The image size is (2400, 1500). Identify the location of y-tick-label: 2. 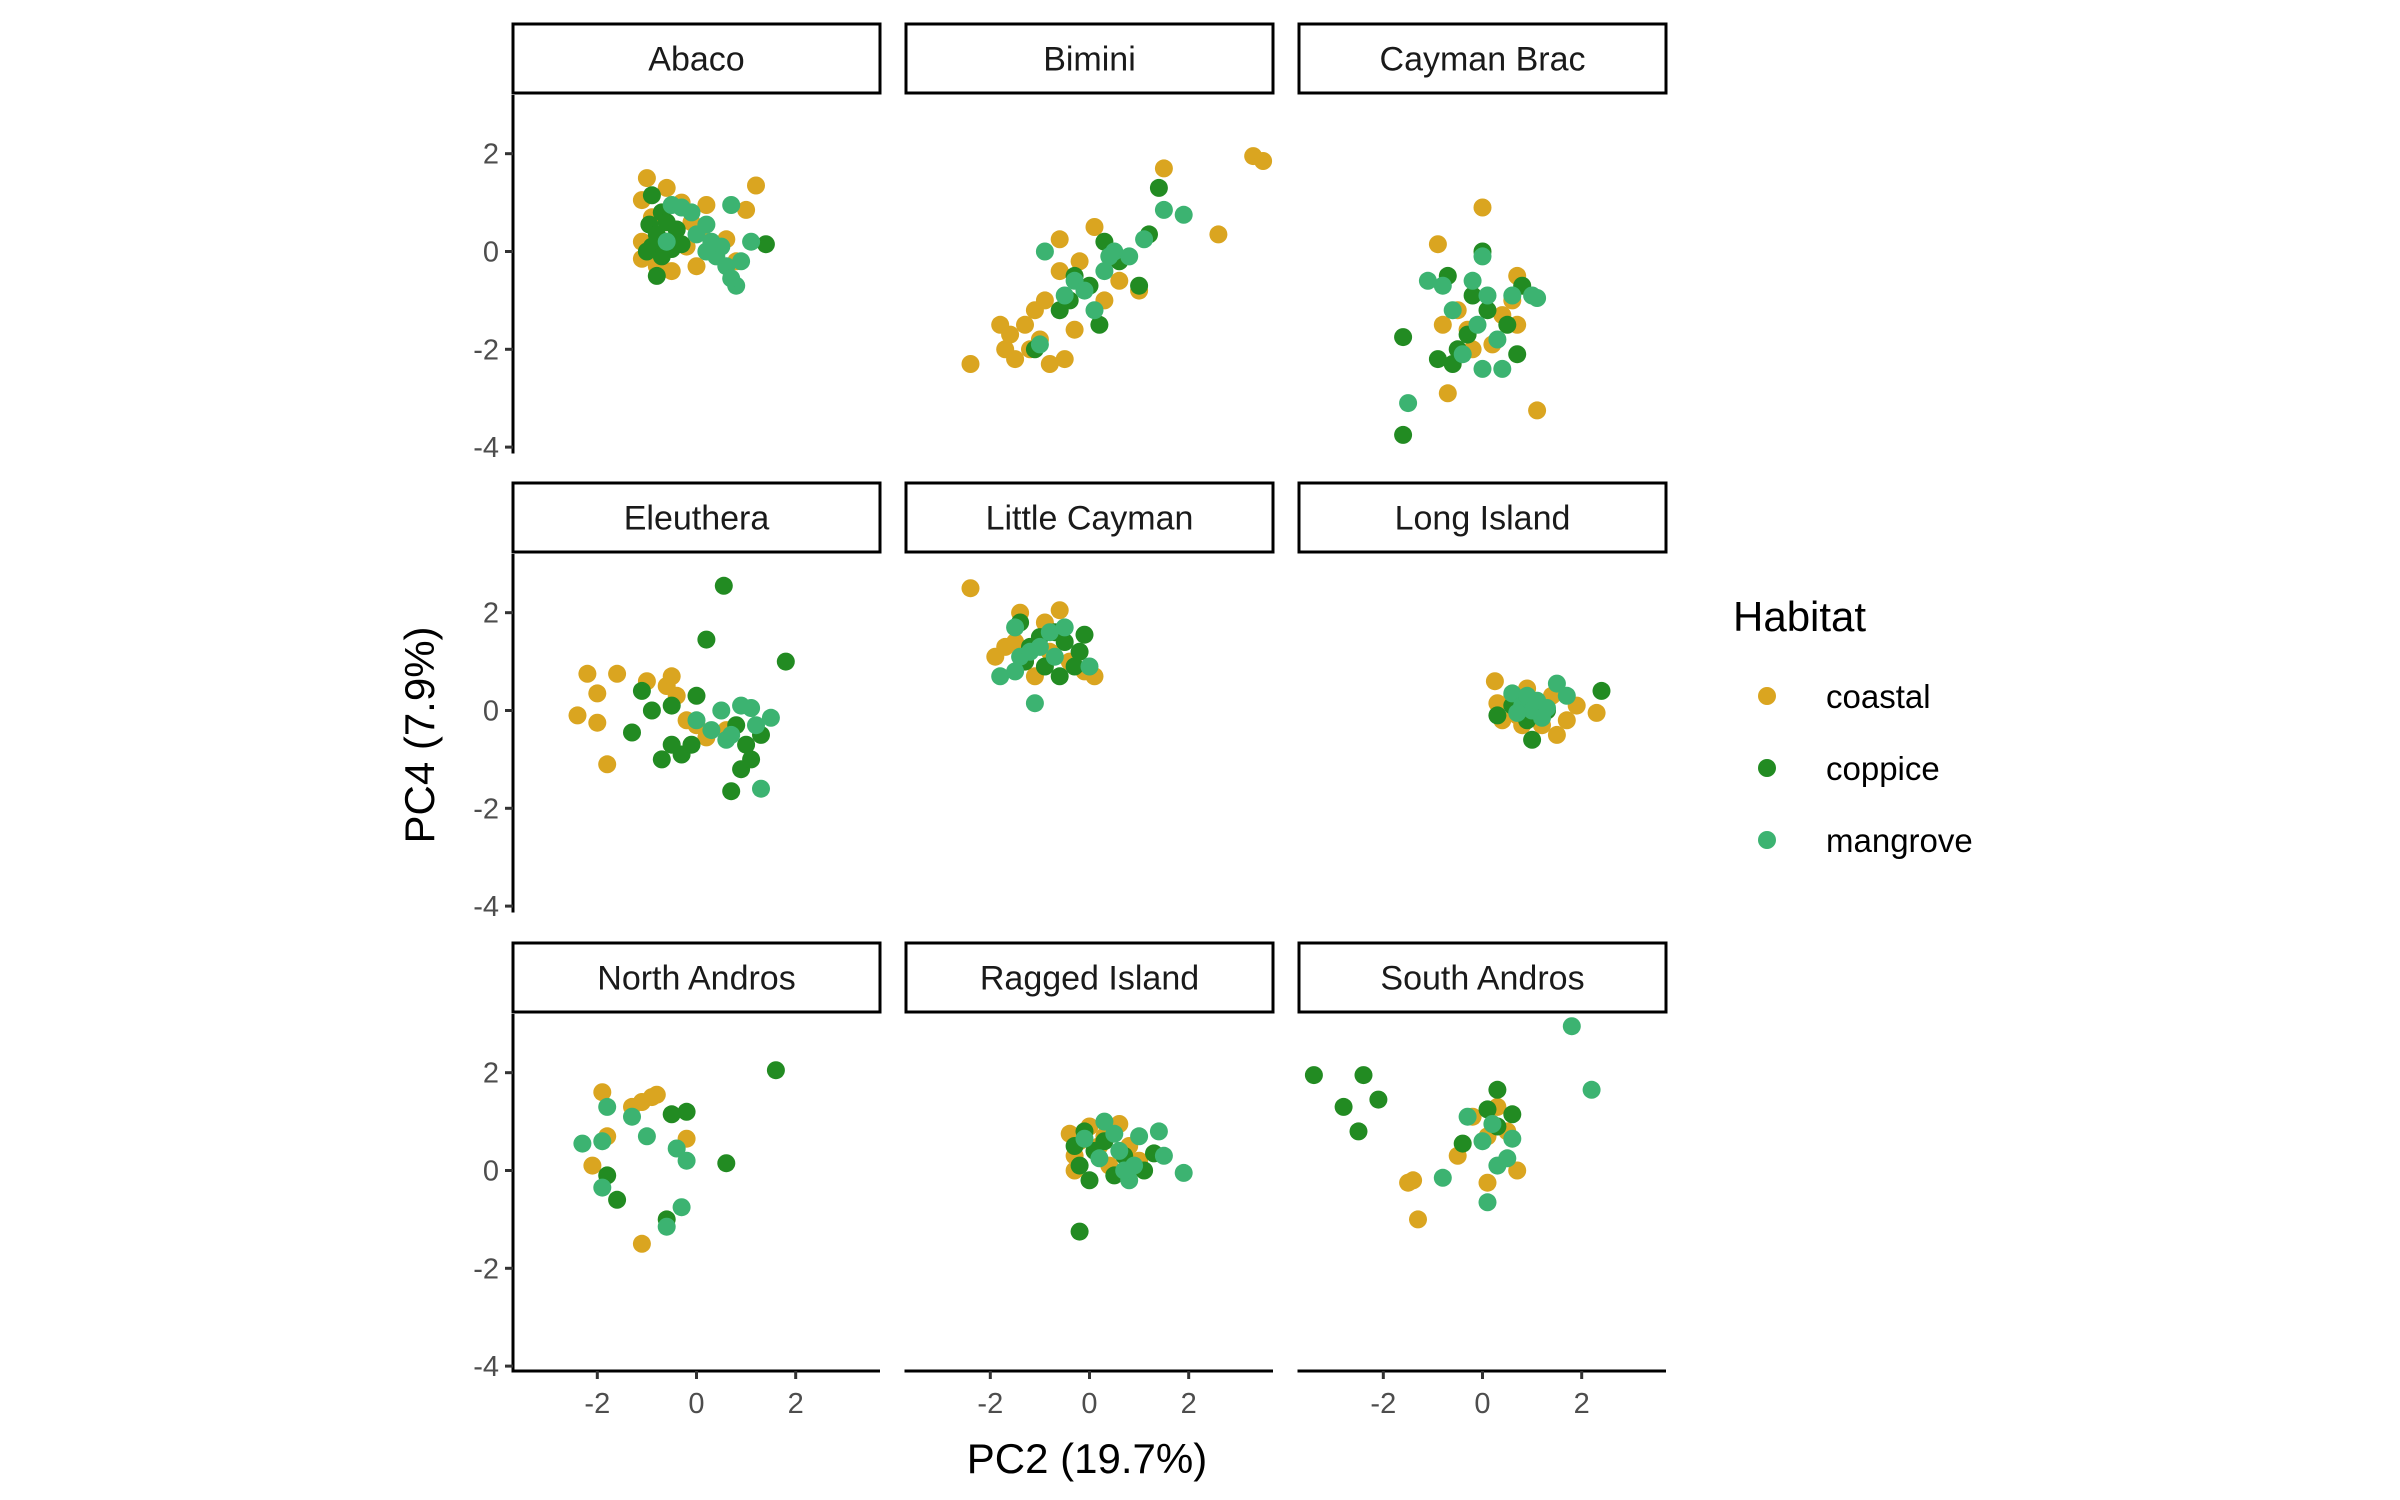
(491, 1074).